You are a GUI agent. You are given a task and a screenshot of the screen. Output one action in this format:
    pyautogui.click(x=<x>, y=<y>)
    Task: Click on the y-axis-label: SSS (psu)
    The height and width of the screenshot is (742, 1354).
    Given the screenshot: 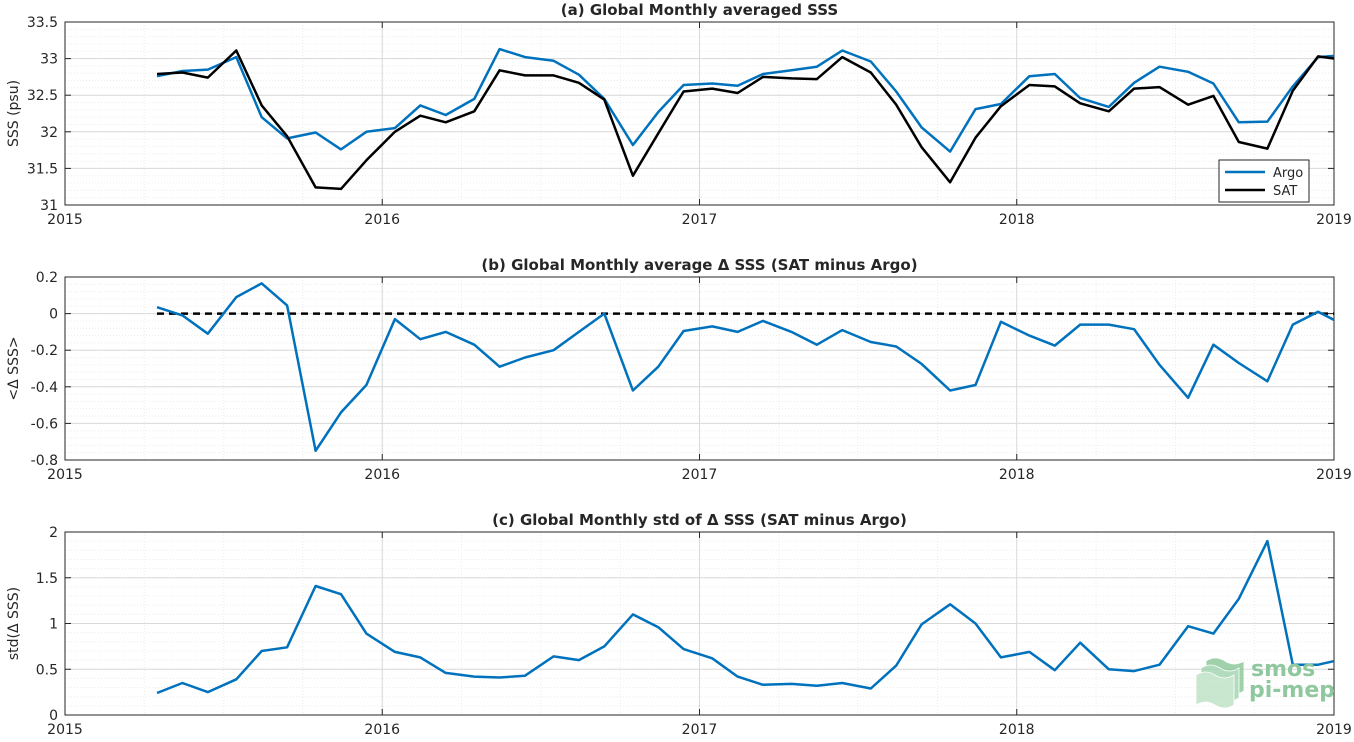 What is the action you would take?
    pyautogui.click(x=14, y=113)
    